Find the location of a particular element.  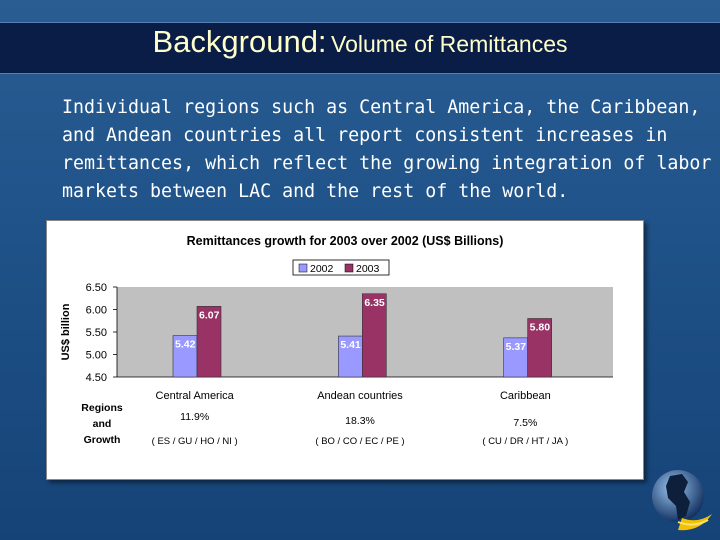

legend-label-2003: 2003 is located at coordinates (368, 269).